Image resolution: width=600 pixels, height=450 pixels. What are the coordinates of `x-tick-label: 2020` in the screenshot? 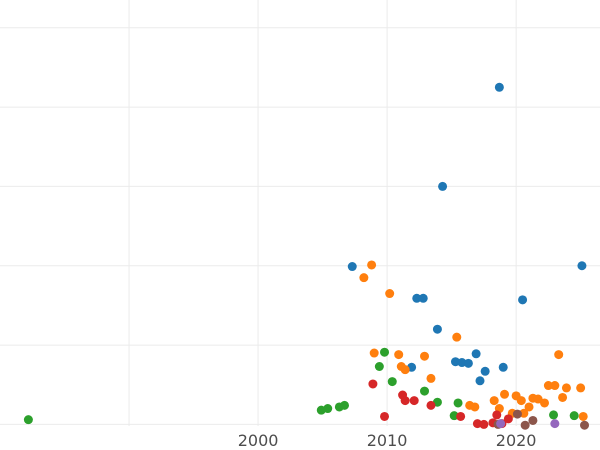 It's located at (516, 440).